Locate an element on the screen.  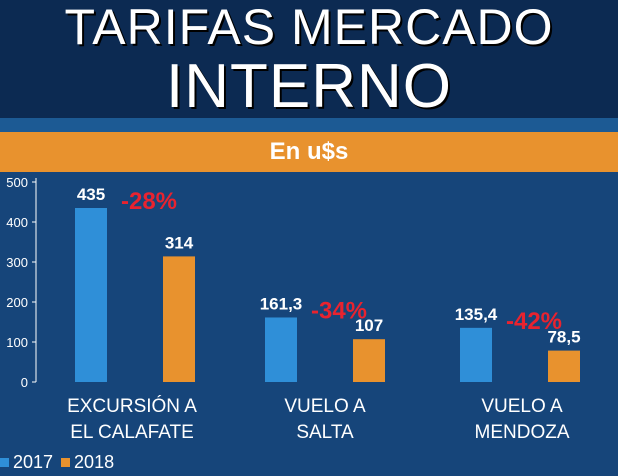
category-label-1-line-0: VUELO A is located at coordinates (325, 406).